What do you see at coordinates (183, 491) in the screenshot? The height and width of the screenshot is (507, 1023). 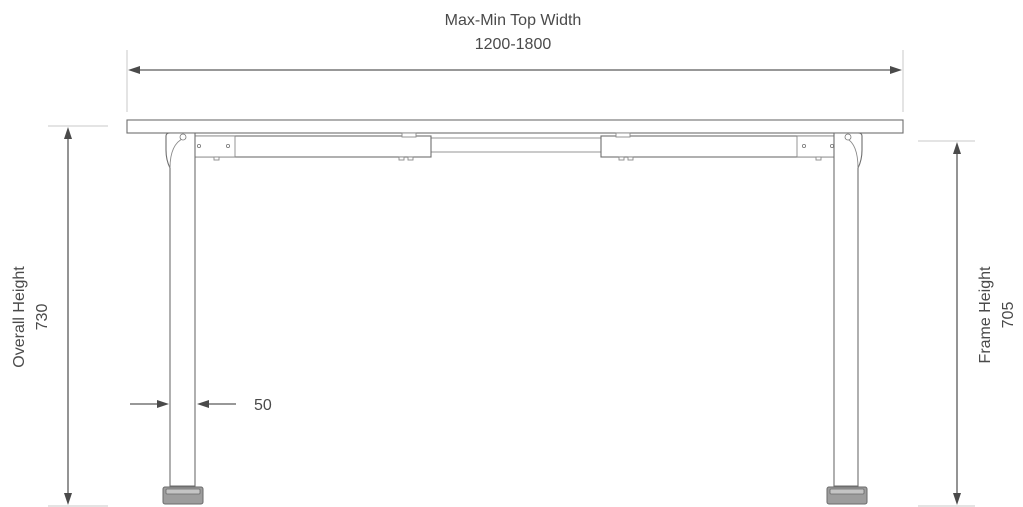 I see `left-foot-cap` at bounding box center [183, 491].